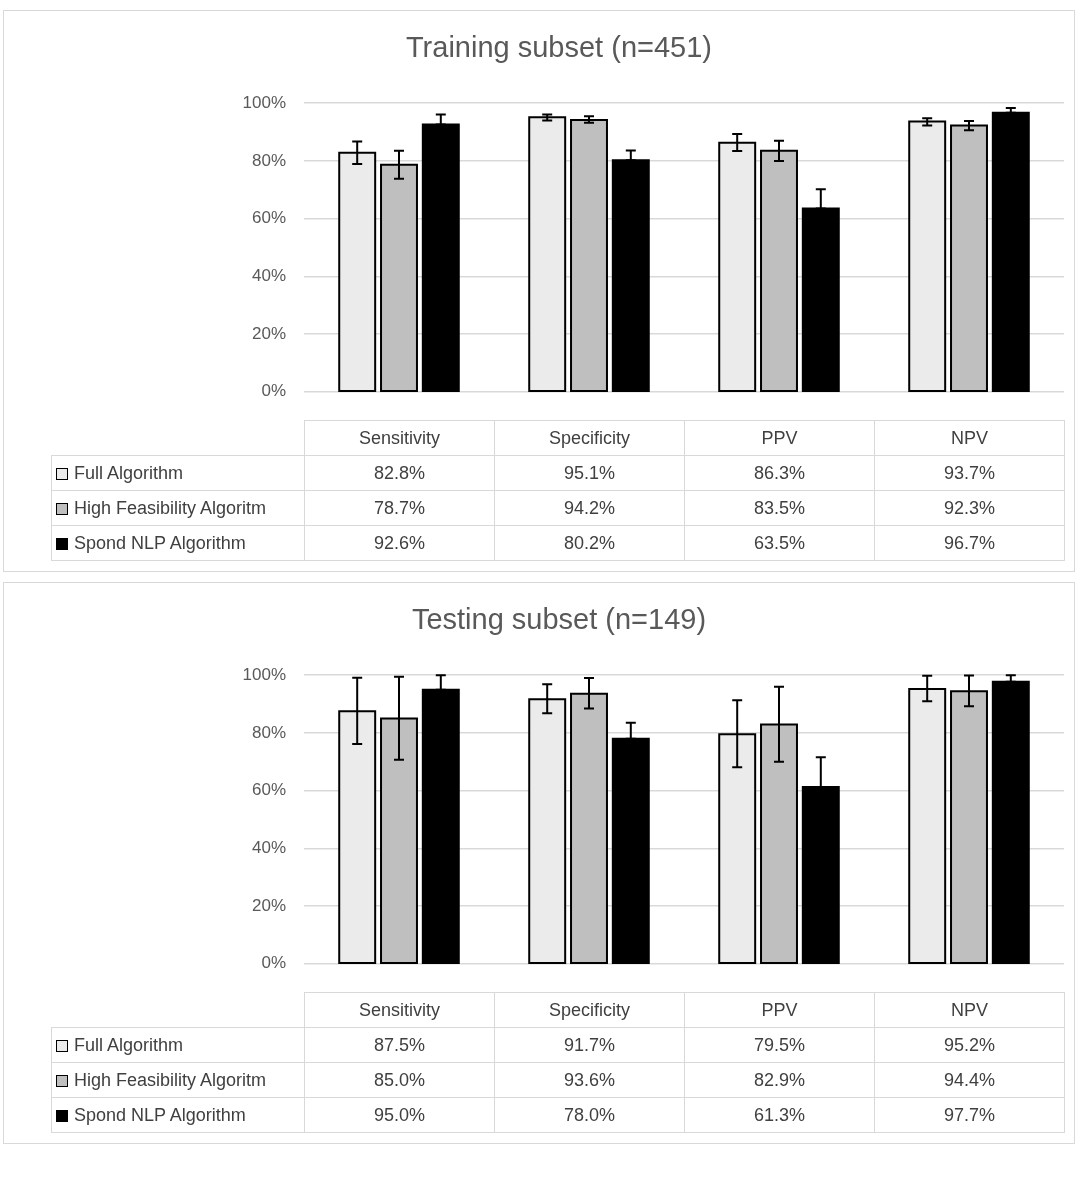 The width and height of the screenshot is (1077, 1189). What do you see at coordinates (779, 1115) in the screenshot?
I see `data-label: 61.3%` at bounding box center [779, 1115].